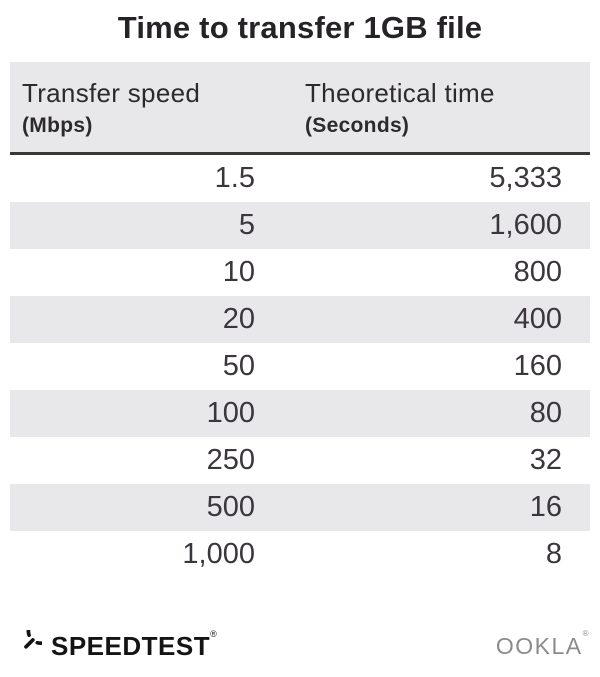 The width and height of the screenshot is (600, 677). I want to click on header-cell-transfer-speed: Transfer speed (Mbps), so click(132, 108).